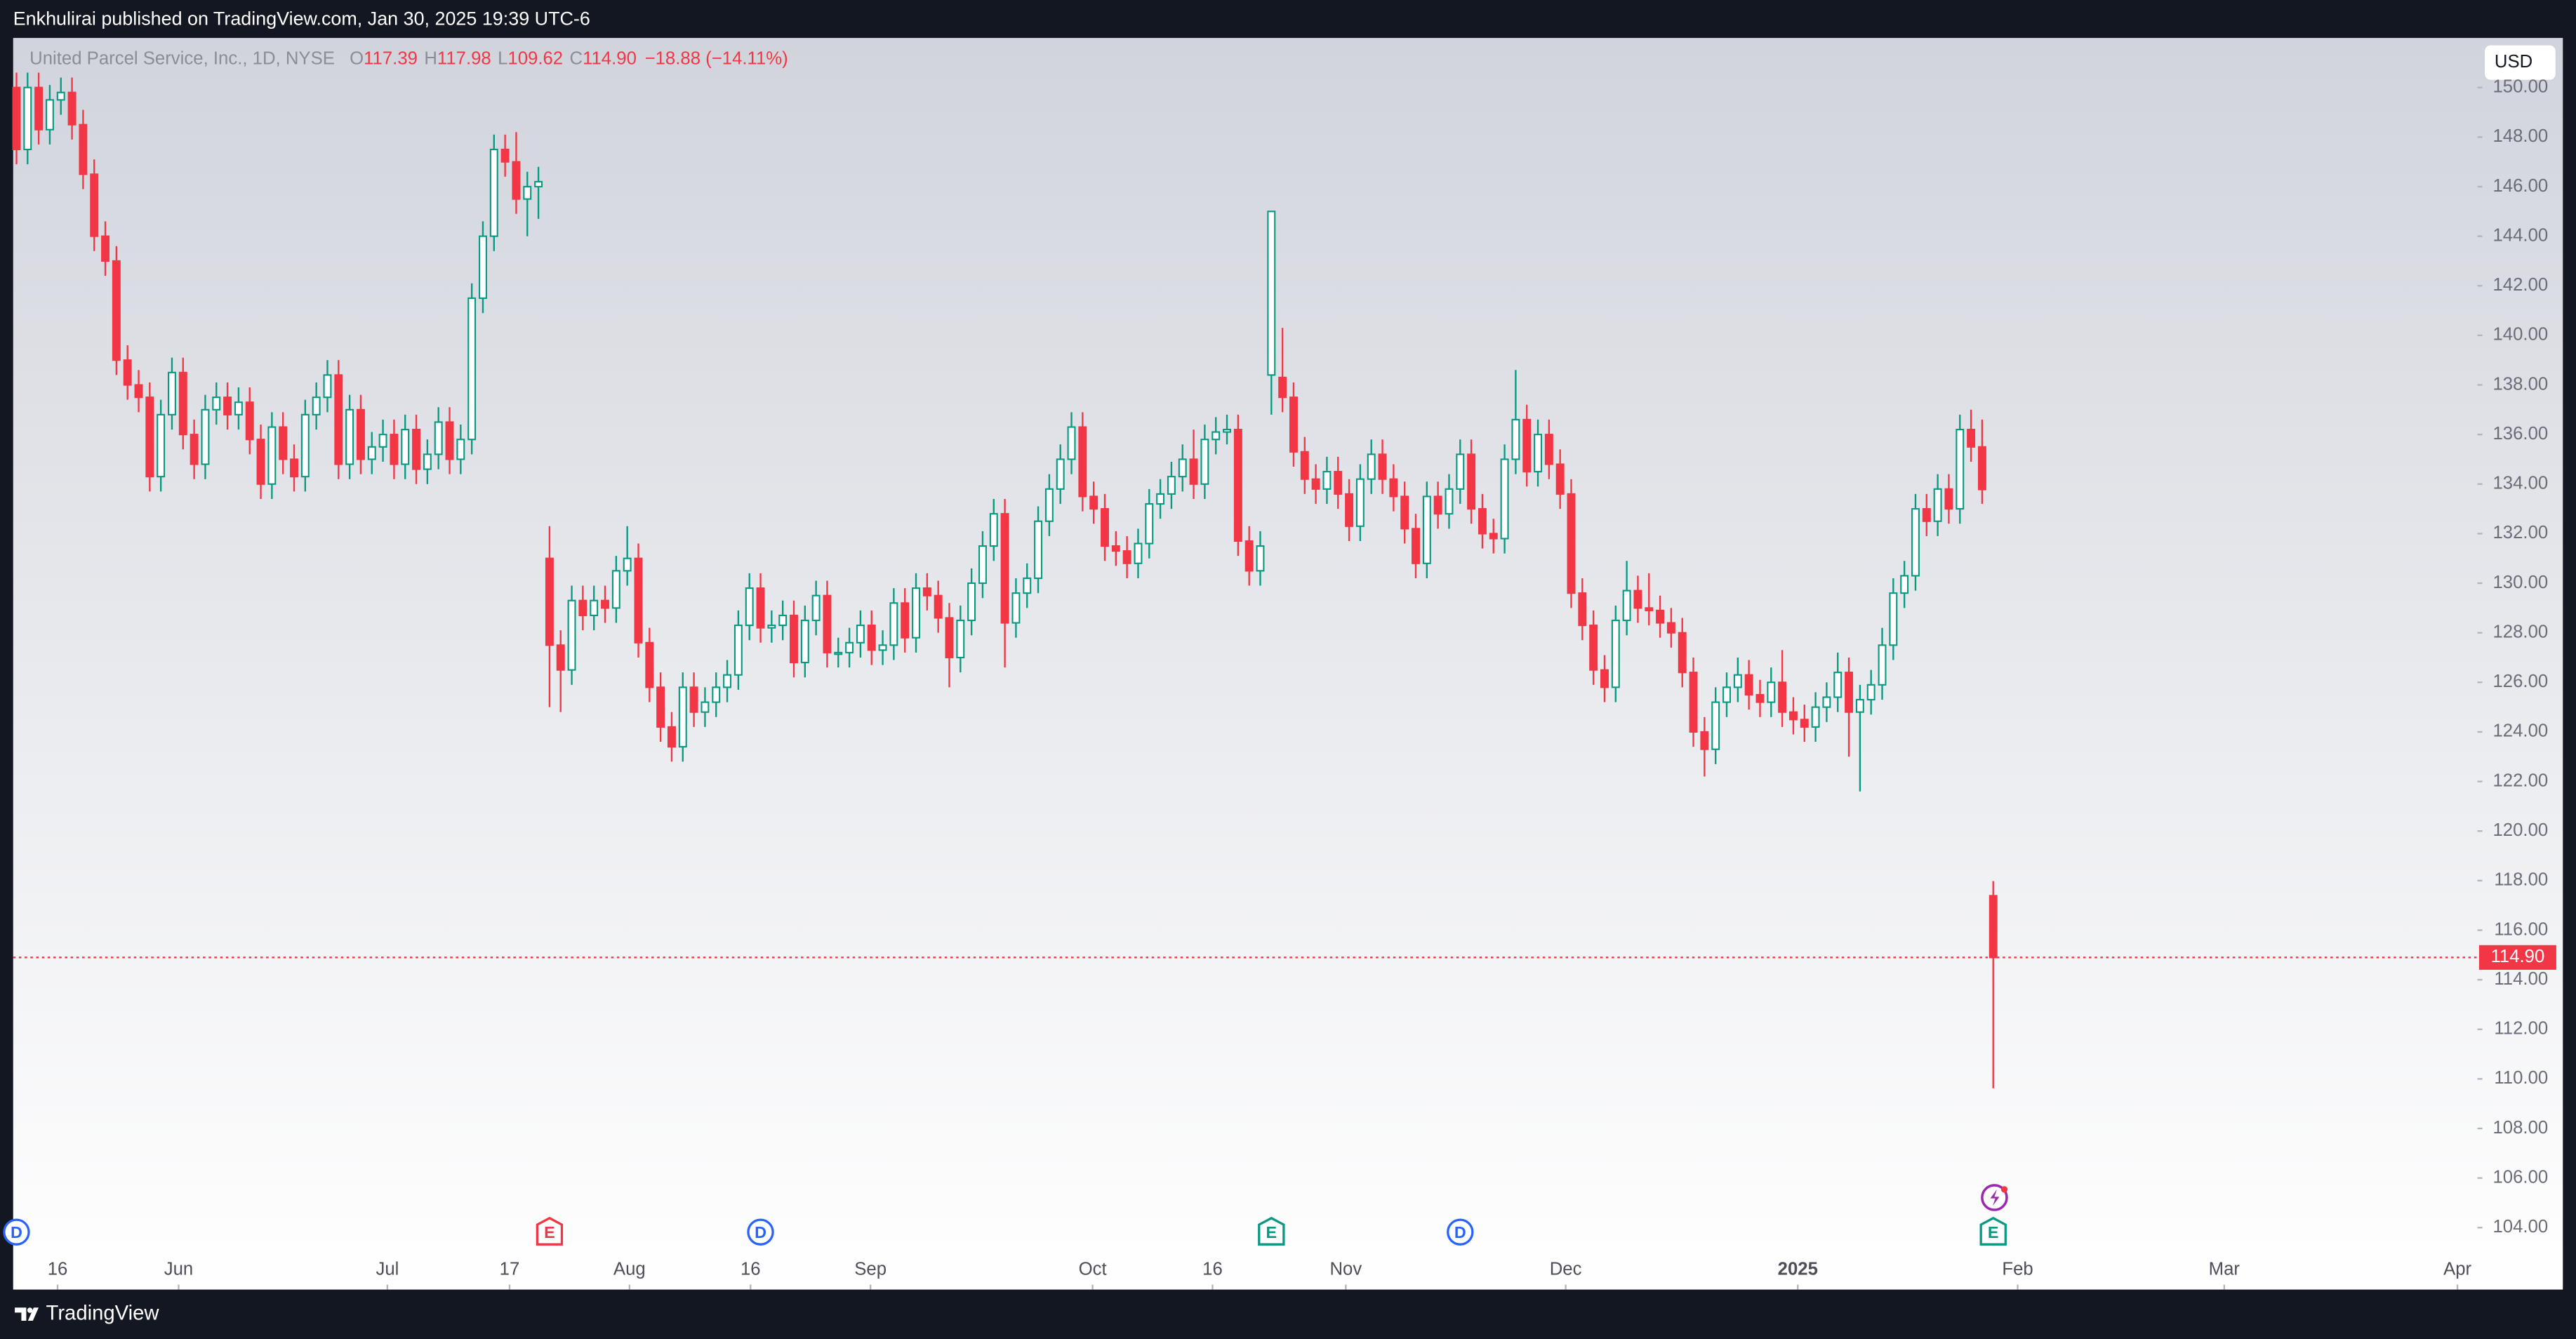  Describe the element at coordinates (2521, 929) in the screenshot. I see `y-tick-label: 116.00` at that location.